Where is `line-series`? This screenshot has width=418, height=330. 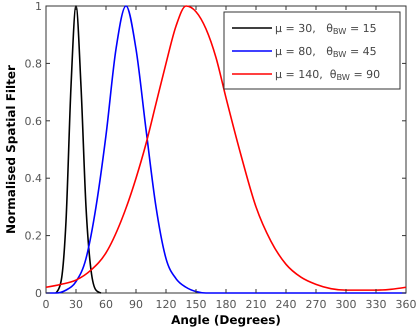
line-series is located at coordinates (78, 149).